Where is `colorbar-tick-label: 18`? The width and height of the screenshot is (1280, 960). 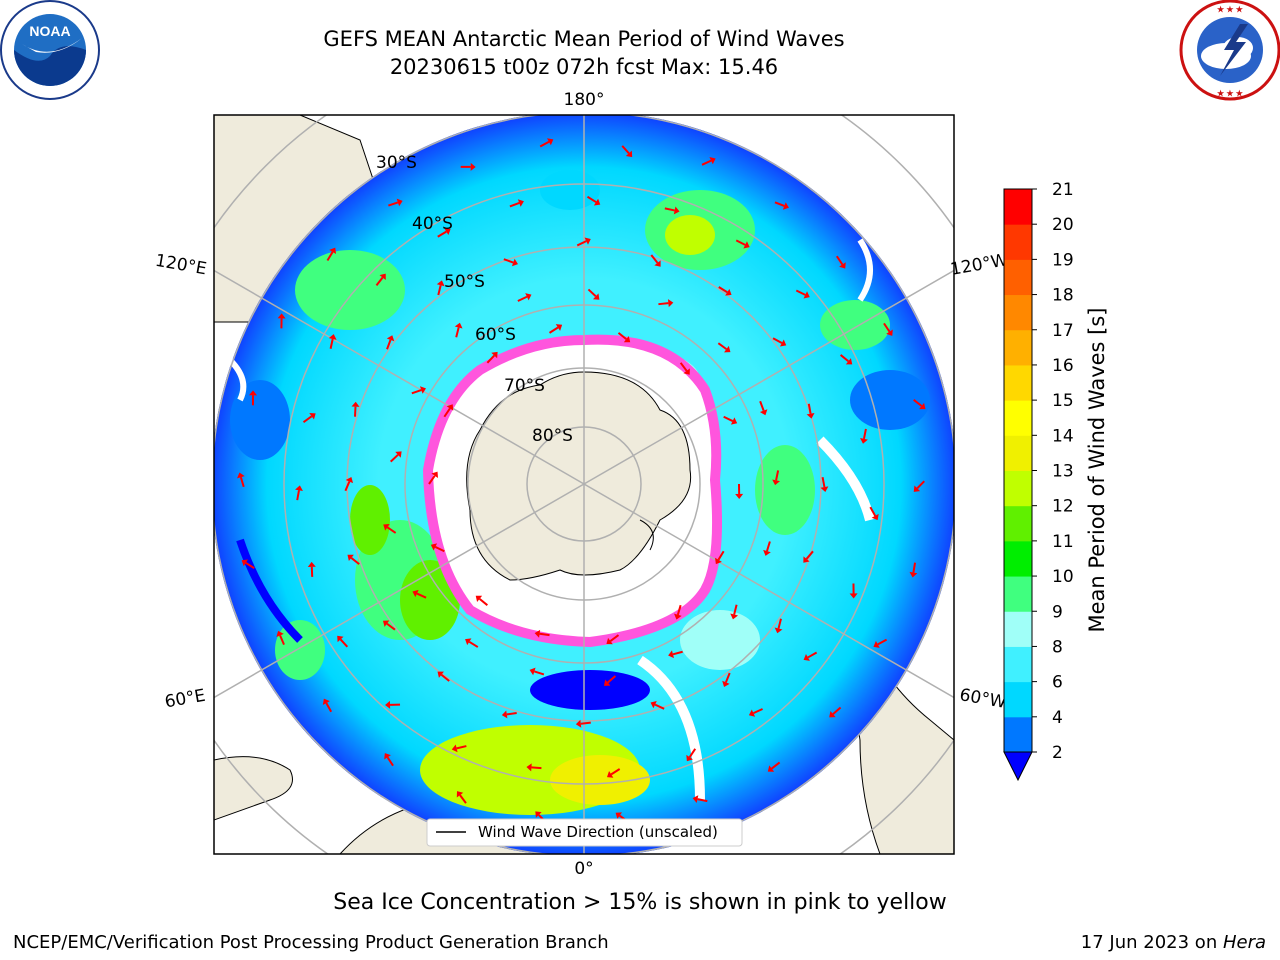 colorbar-tick-label: 18 is located at coordinates (1063, 296).